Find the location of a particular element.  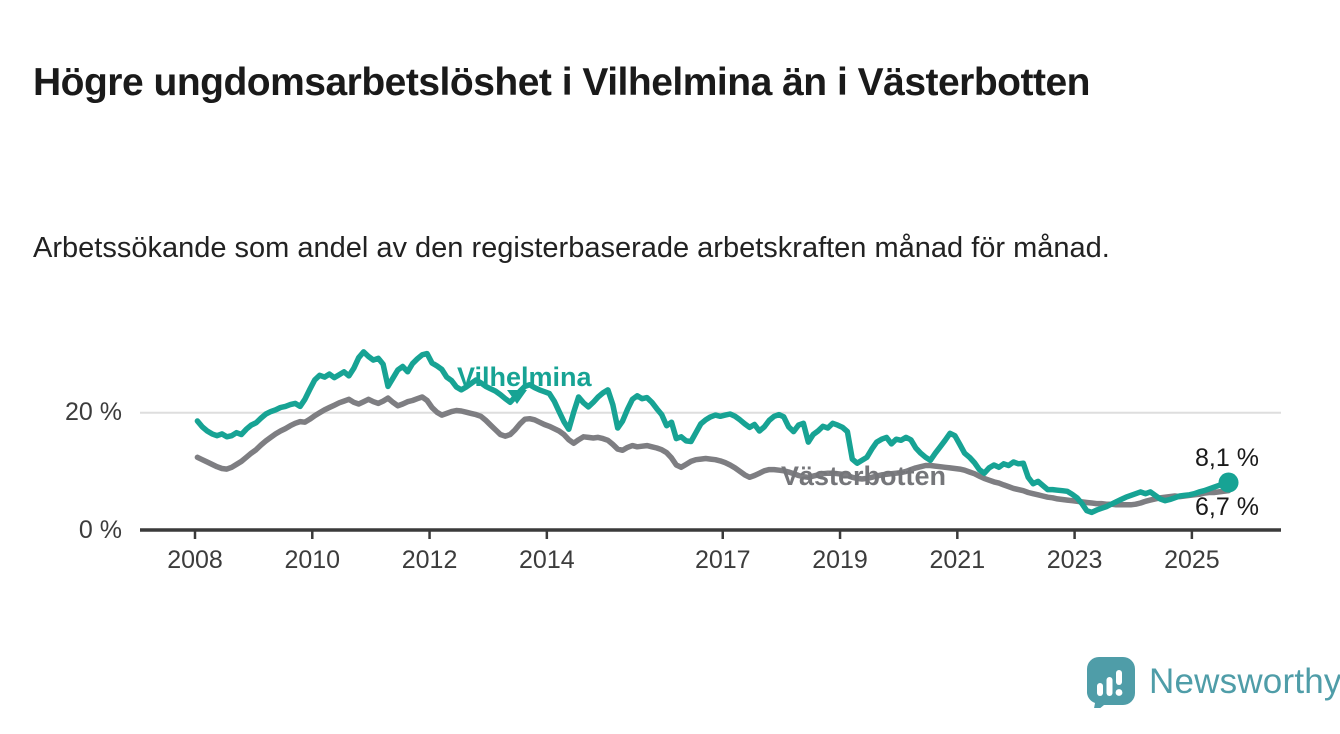

x-axis-tick-label-2012: 2012 is located at coordinates (429, 560).